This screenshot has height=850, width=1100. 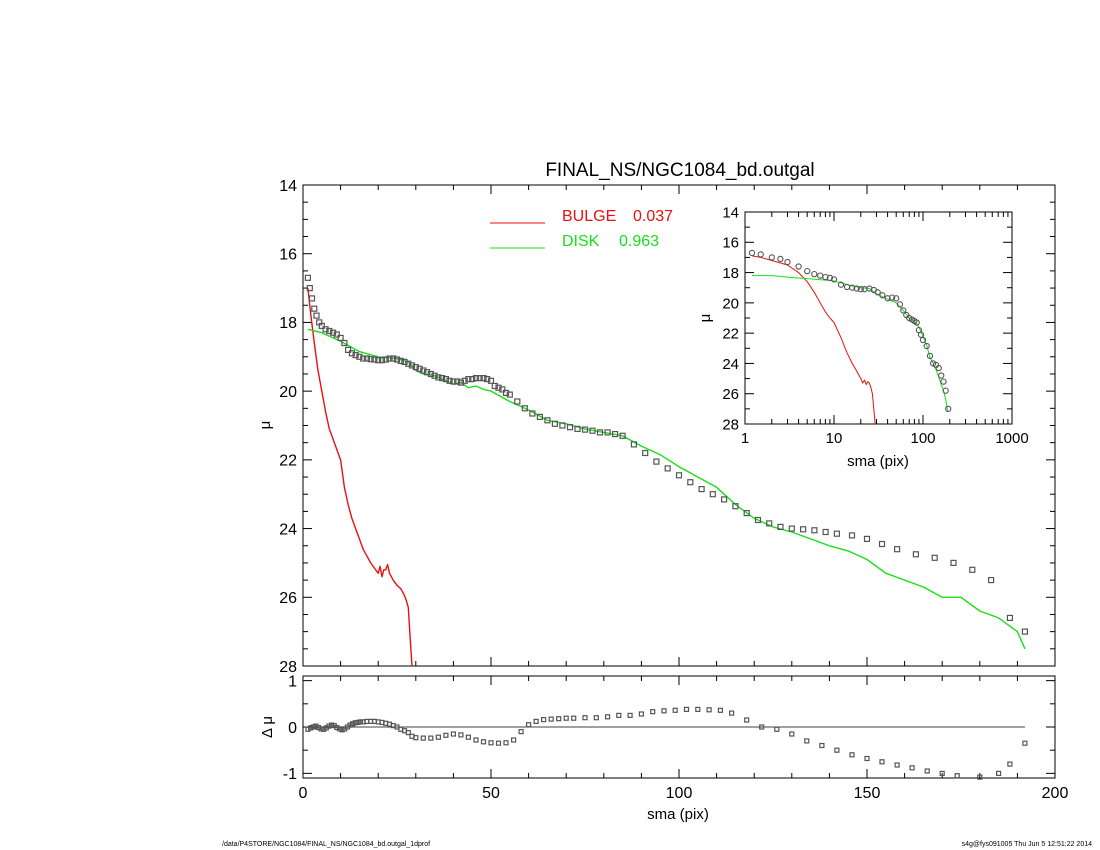 What do you see at coordinates (666, 743) in the screenshot?
I see `residual-series` at bounding box center [666, 743].